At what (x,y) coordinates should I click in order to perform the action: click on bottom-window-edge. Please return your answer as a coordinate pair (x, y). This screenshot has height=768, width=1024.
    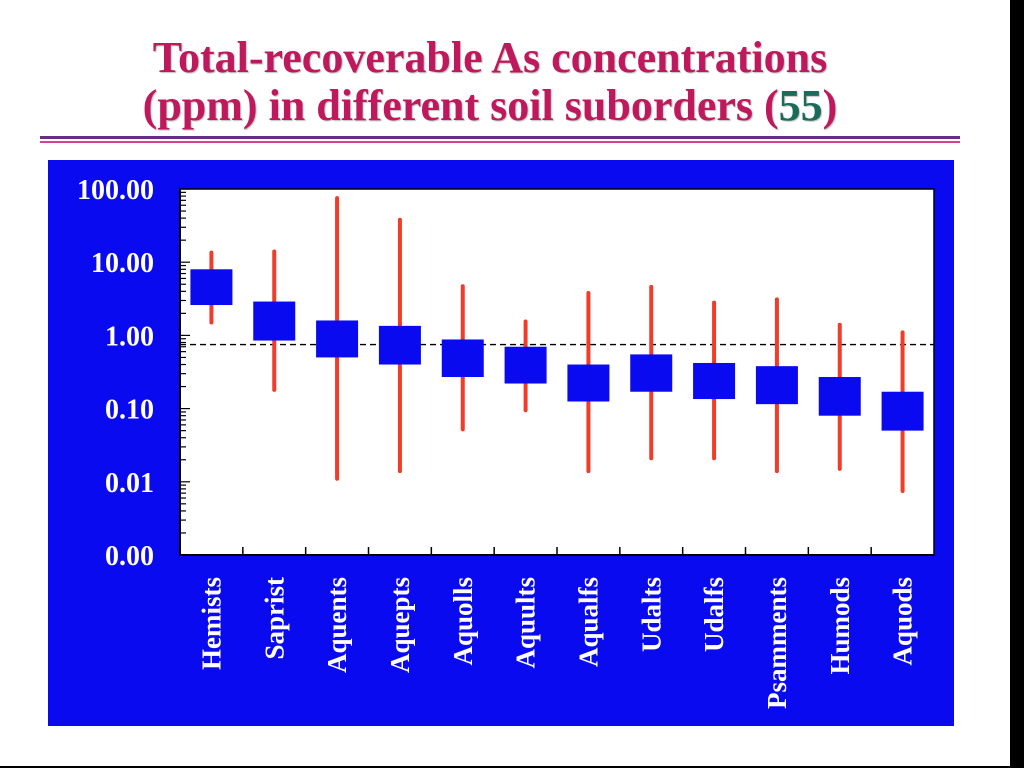
    Looking at the image, I should click on (512, 767).